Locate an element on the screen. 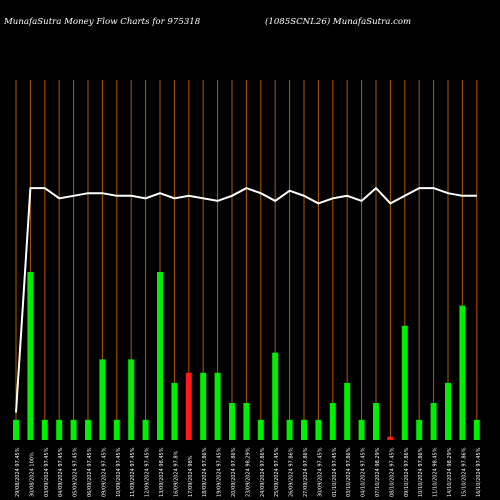 This screenshot has height=500, width=500. chart-title: MunafaSutra Money Flow Charts for 975318 is located at coordinates (102, 22).